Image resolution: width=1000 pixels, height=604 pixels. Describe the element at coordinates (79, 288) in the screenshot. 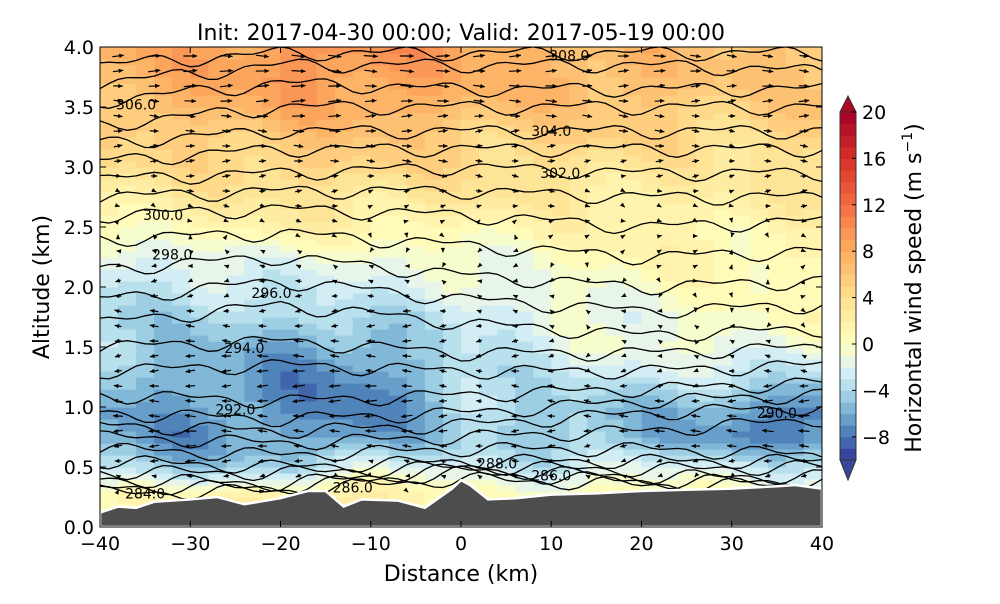

I see `y-tick-label: 2.0` at that location.